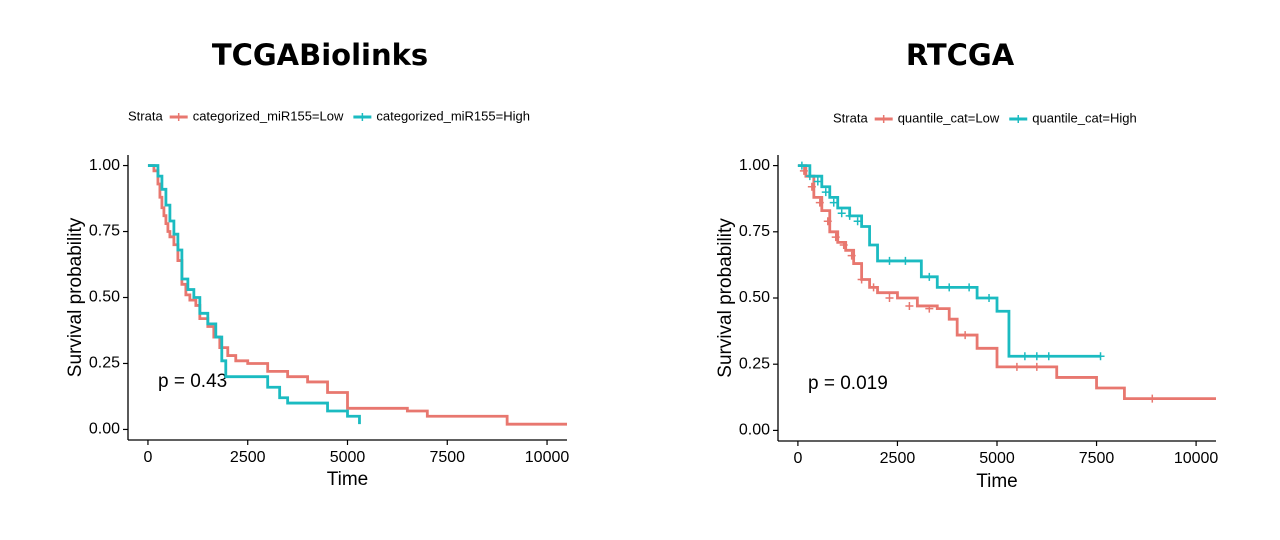 This screenshot has width=1280, height=540. I want to click on chart-title: RTCGA, so click(960, 55).